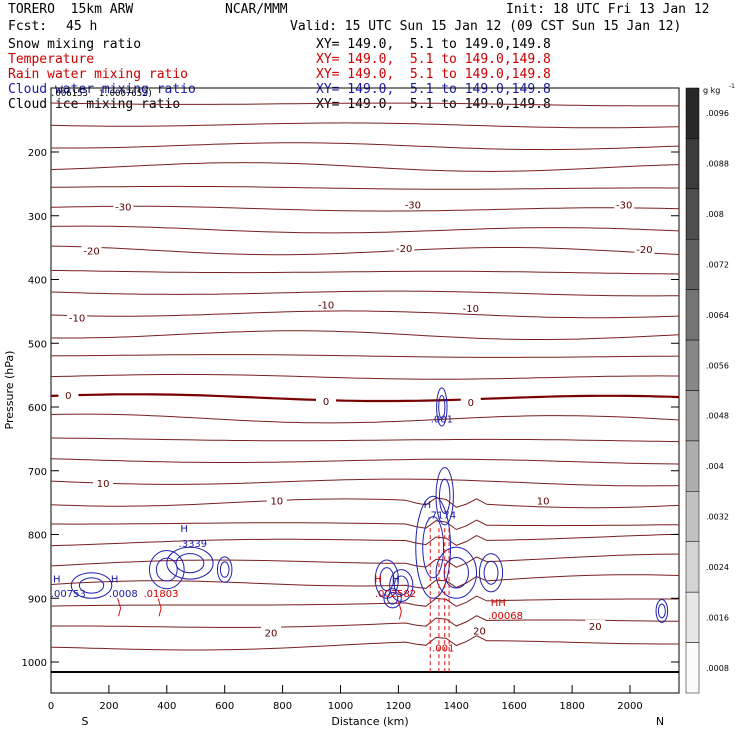 The image size is (740, 740). Describe the element at coordinates (37, 472) in the screenshot. I see `y-tick-label: 700` at that location.